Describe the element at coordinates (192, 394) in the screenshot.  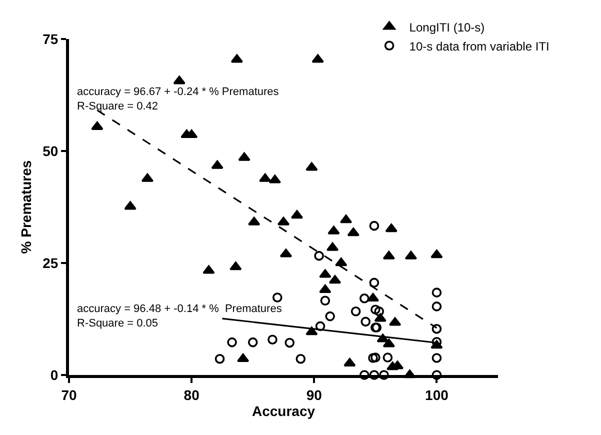
I see `x-tick-label: 80` at that location.